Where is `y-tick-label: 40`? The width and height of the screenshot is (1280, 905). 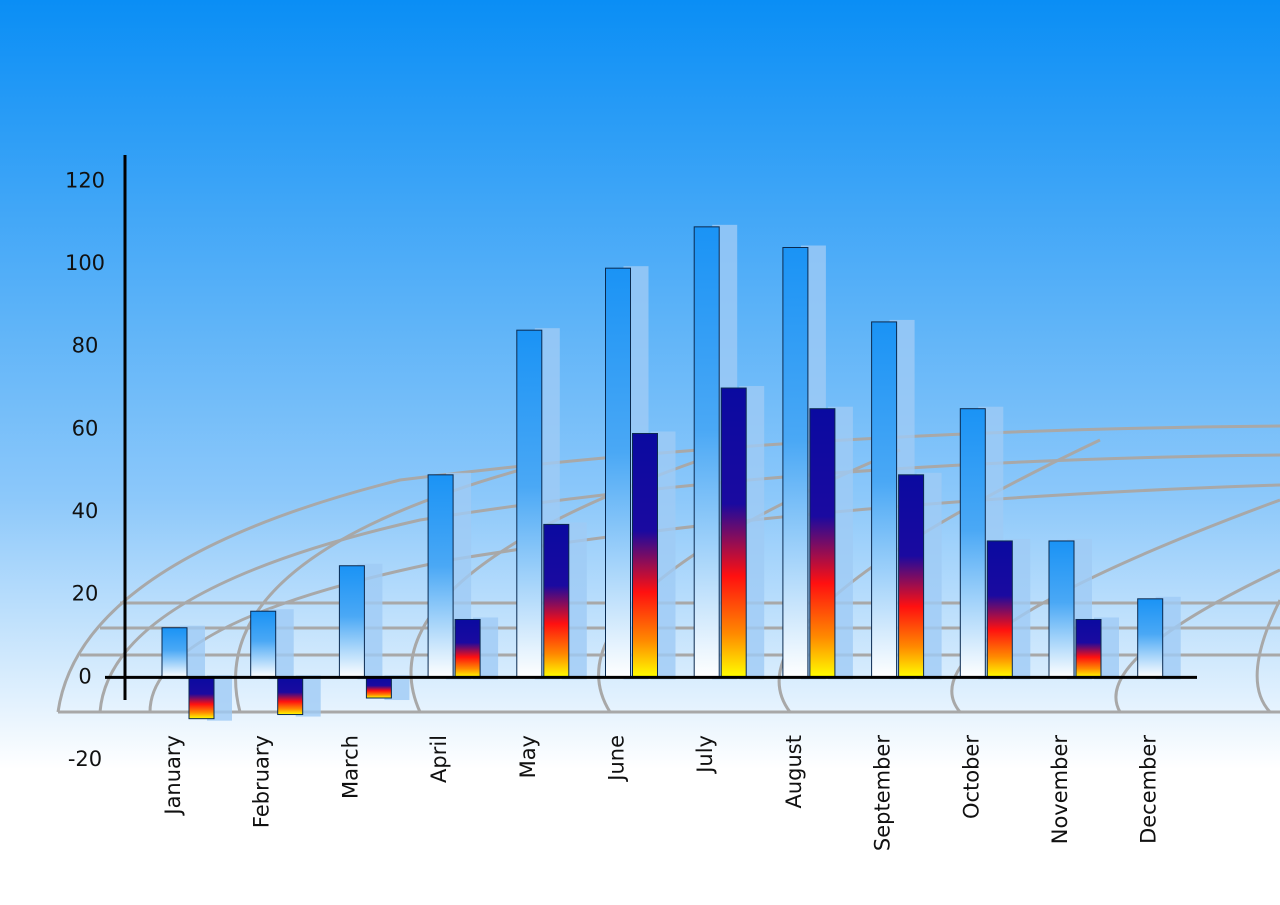 y-tick-label: 40 is located at coordinates (85, 511).